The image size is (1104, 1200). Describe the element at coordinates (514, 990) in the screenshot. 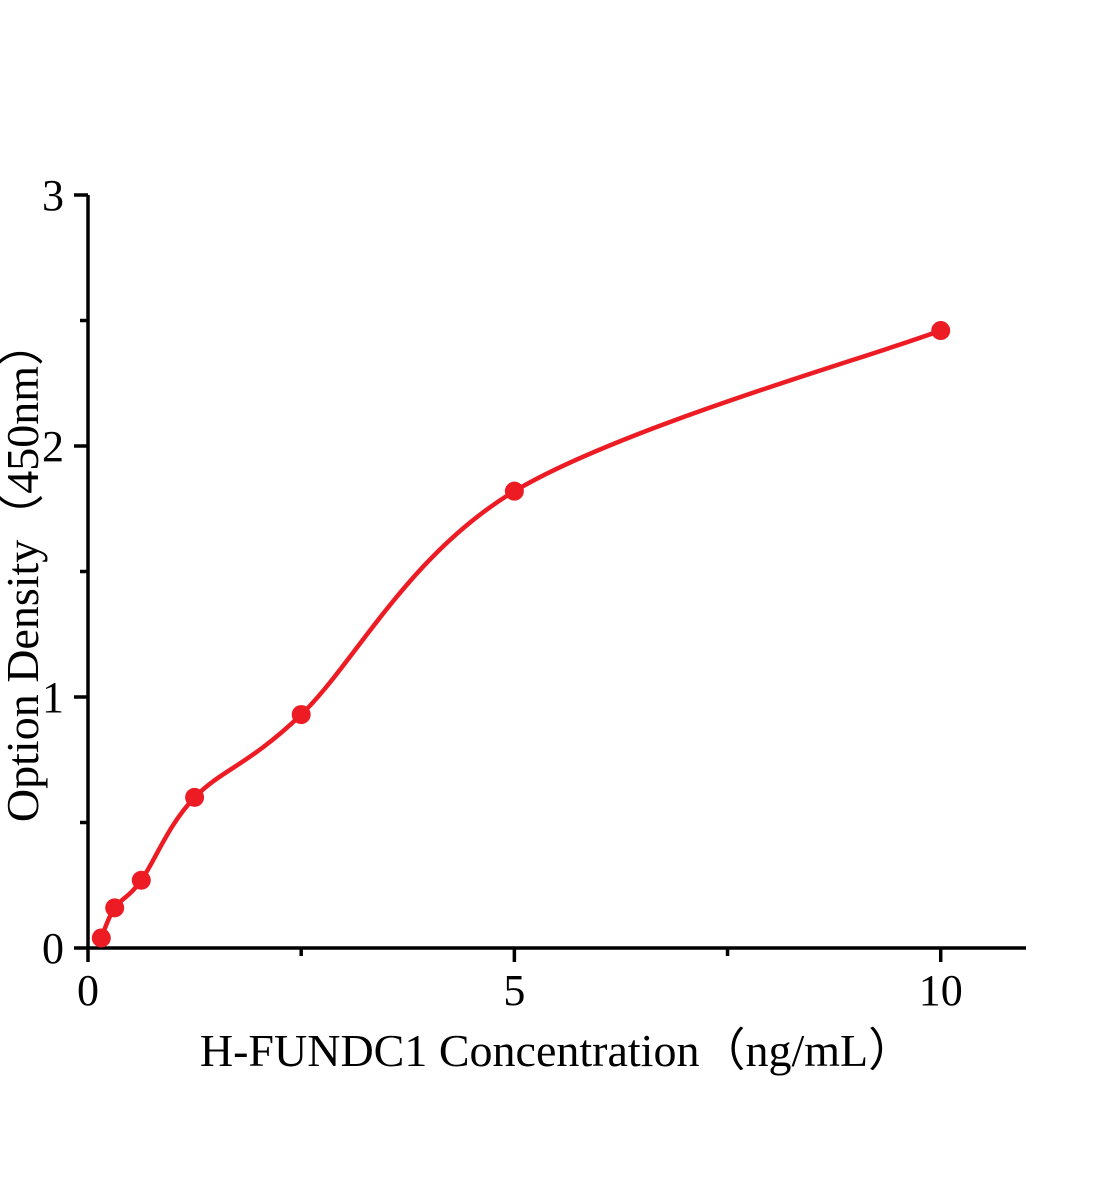

I see `x-tick-label: 5` at that location.